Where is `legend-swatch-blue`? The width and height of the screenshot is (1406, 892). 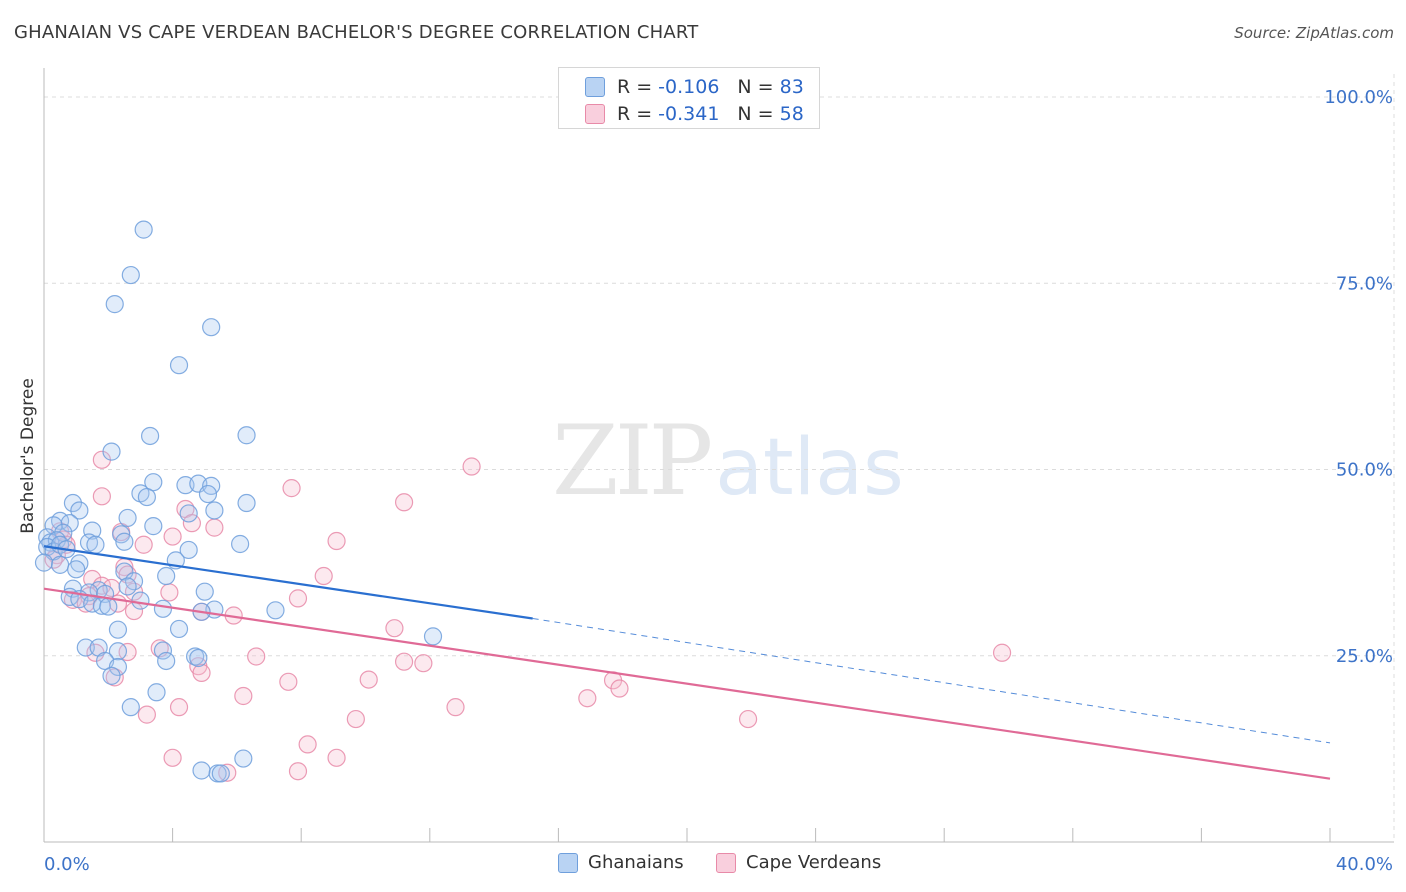
legend-swatch-blue is located at coordinates (595, 87).